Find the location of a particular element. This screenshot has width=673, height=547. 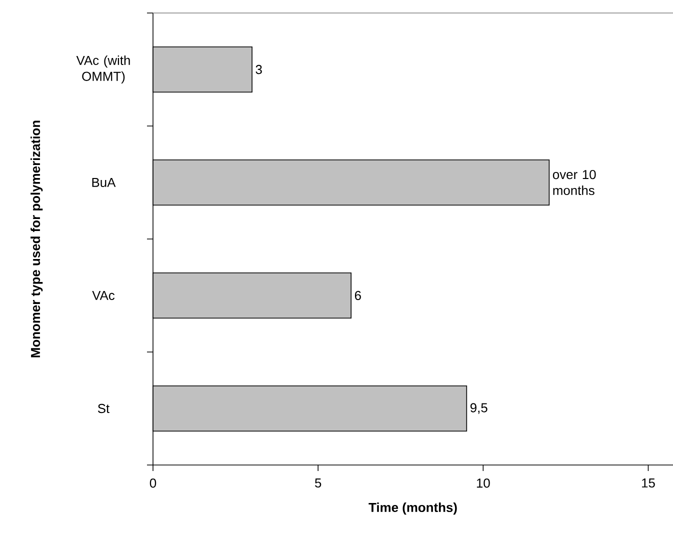

x-tick-label: 0 is located at coordinates (153, 483).